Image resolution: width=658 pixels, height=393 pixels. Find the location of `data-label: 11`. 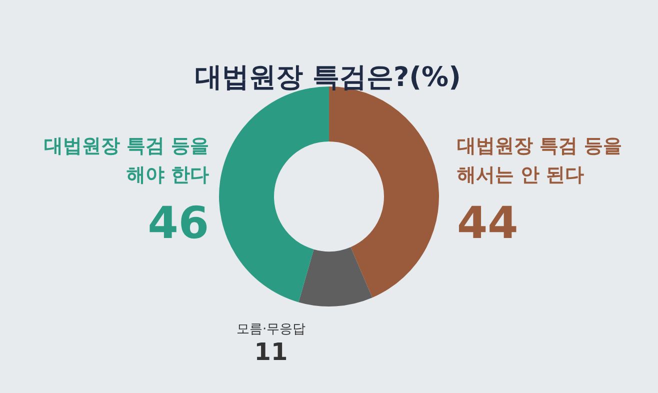

data-label: 11 is located at coordinates (271, 352).